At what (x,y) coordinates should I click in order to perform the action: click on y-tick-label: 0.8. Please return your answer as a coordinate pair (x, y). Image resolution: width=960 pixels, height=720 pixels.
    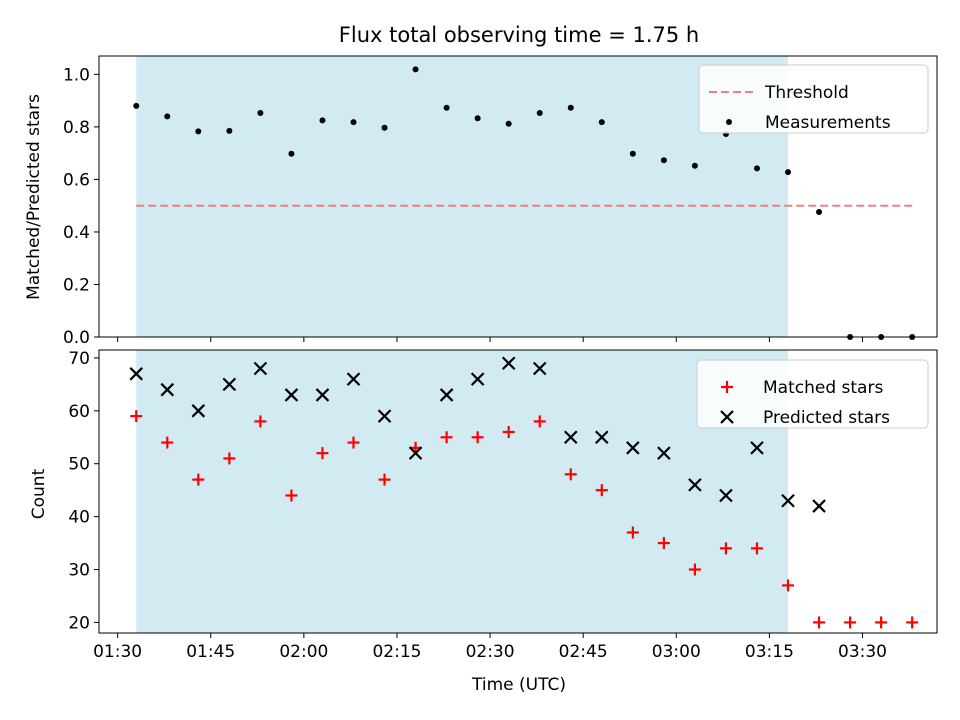
    Looking at the image, I should click on (76, 128).